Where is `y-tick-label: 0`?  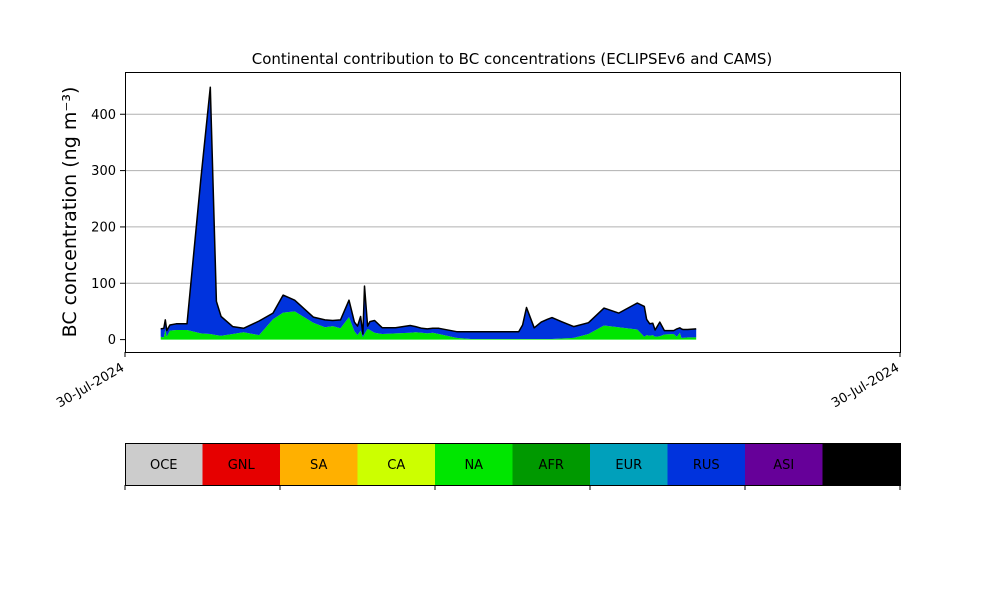 y-tick-label: 0 is located at coordinates (112, 340).